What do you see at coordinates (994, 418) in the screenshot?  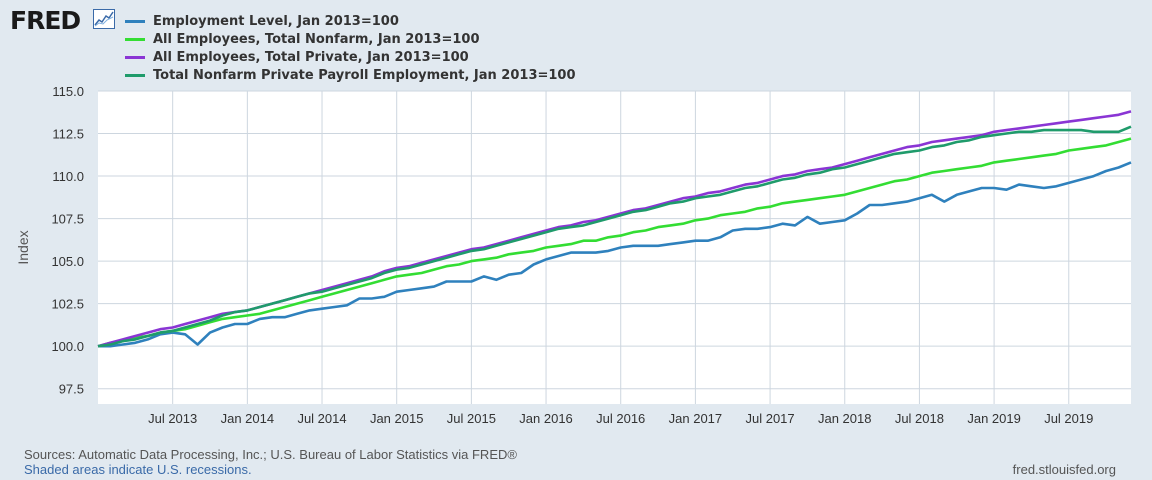 I see `x-tick-label: Jan 2019` at bounding box center [994, 418].